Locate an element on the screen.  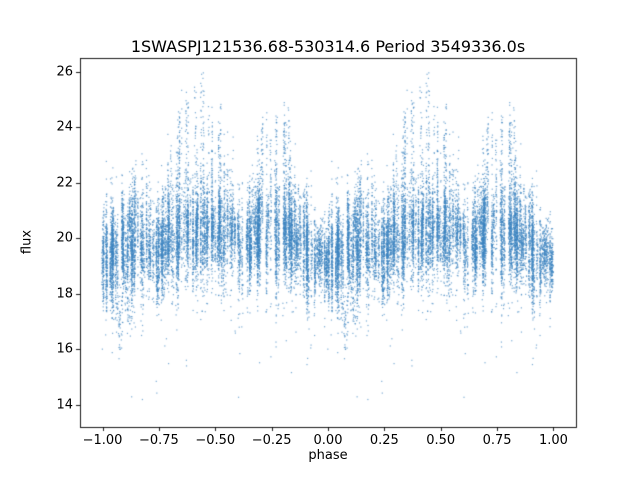
x-tick-label: 0.50 is located at coordinates (441, 440).